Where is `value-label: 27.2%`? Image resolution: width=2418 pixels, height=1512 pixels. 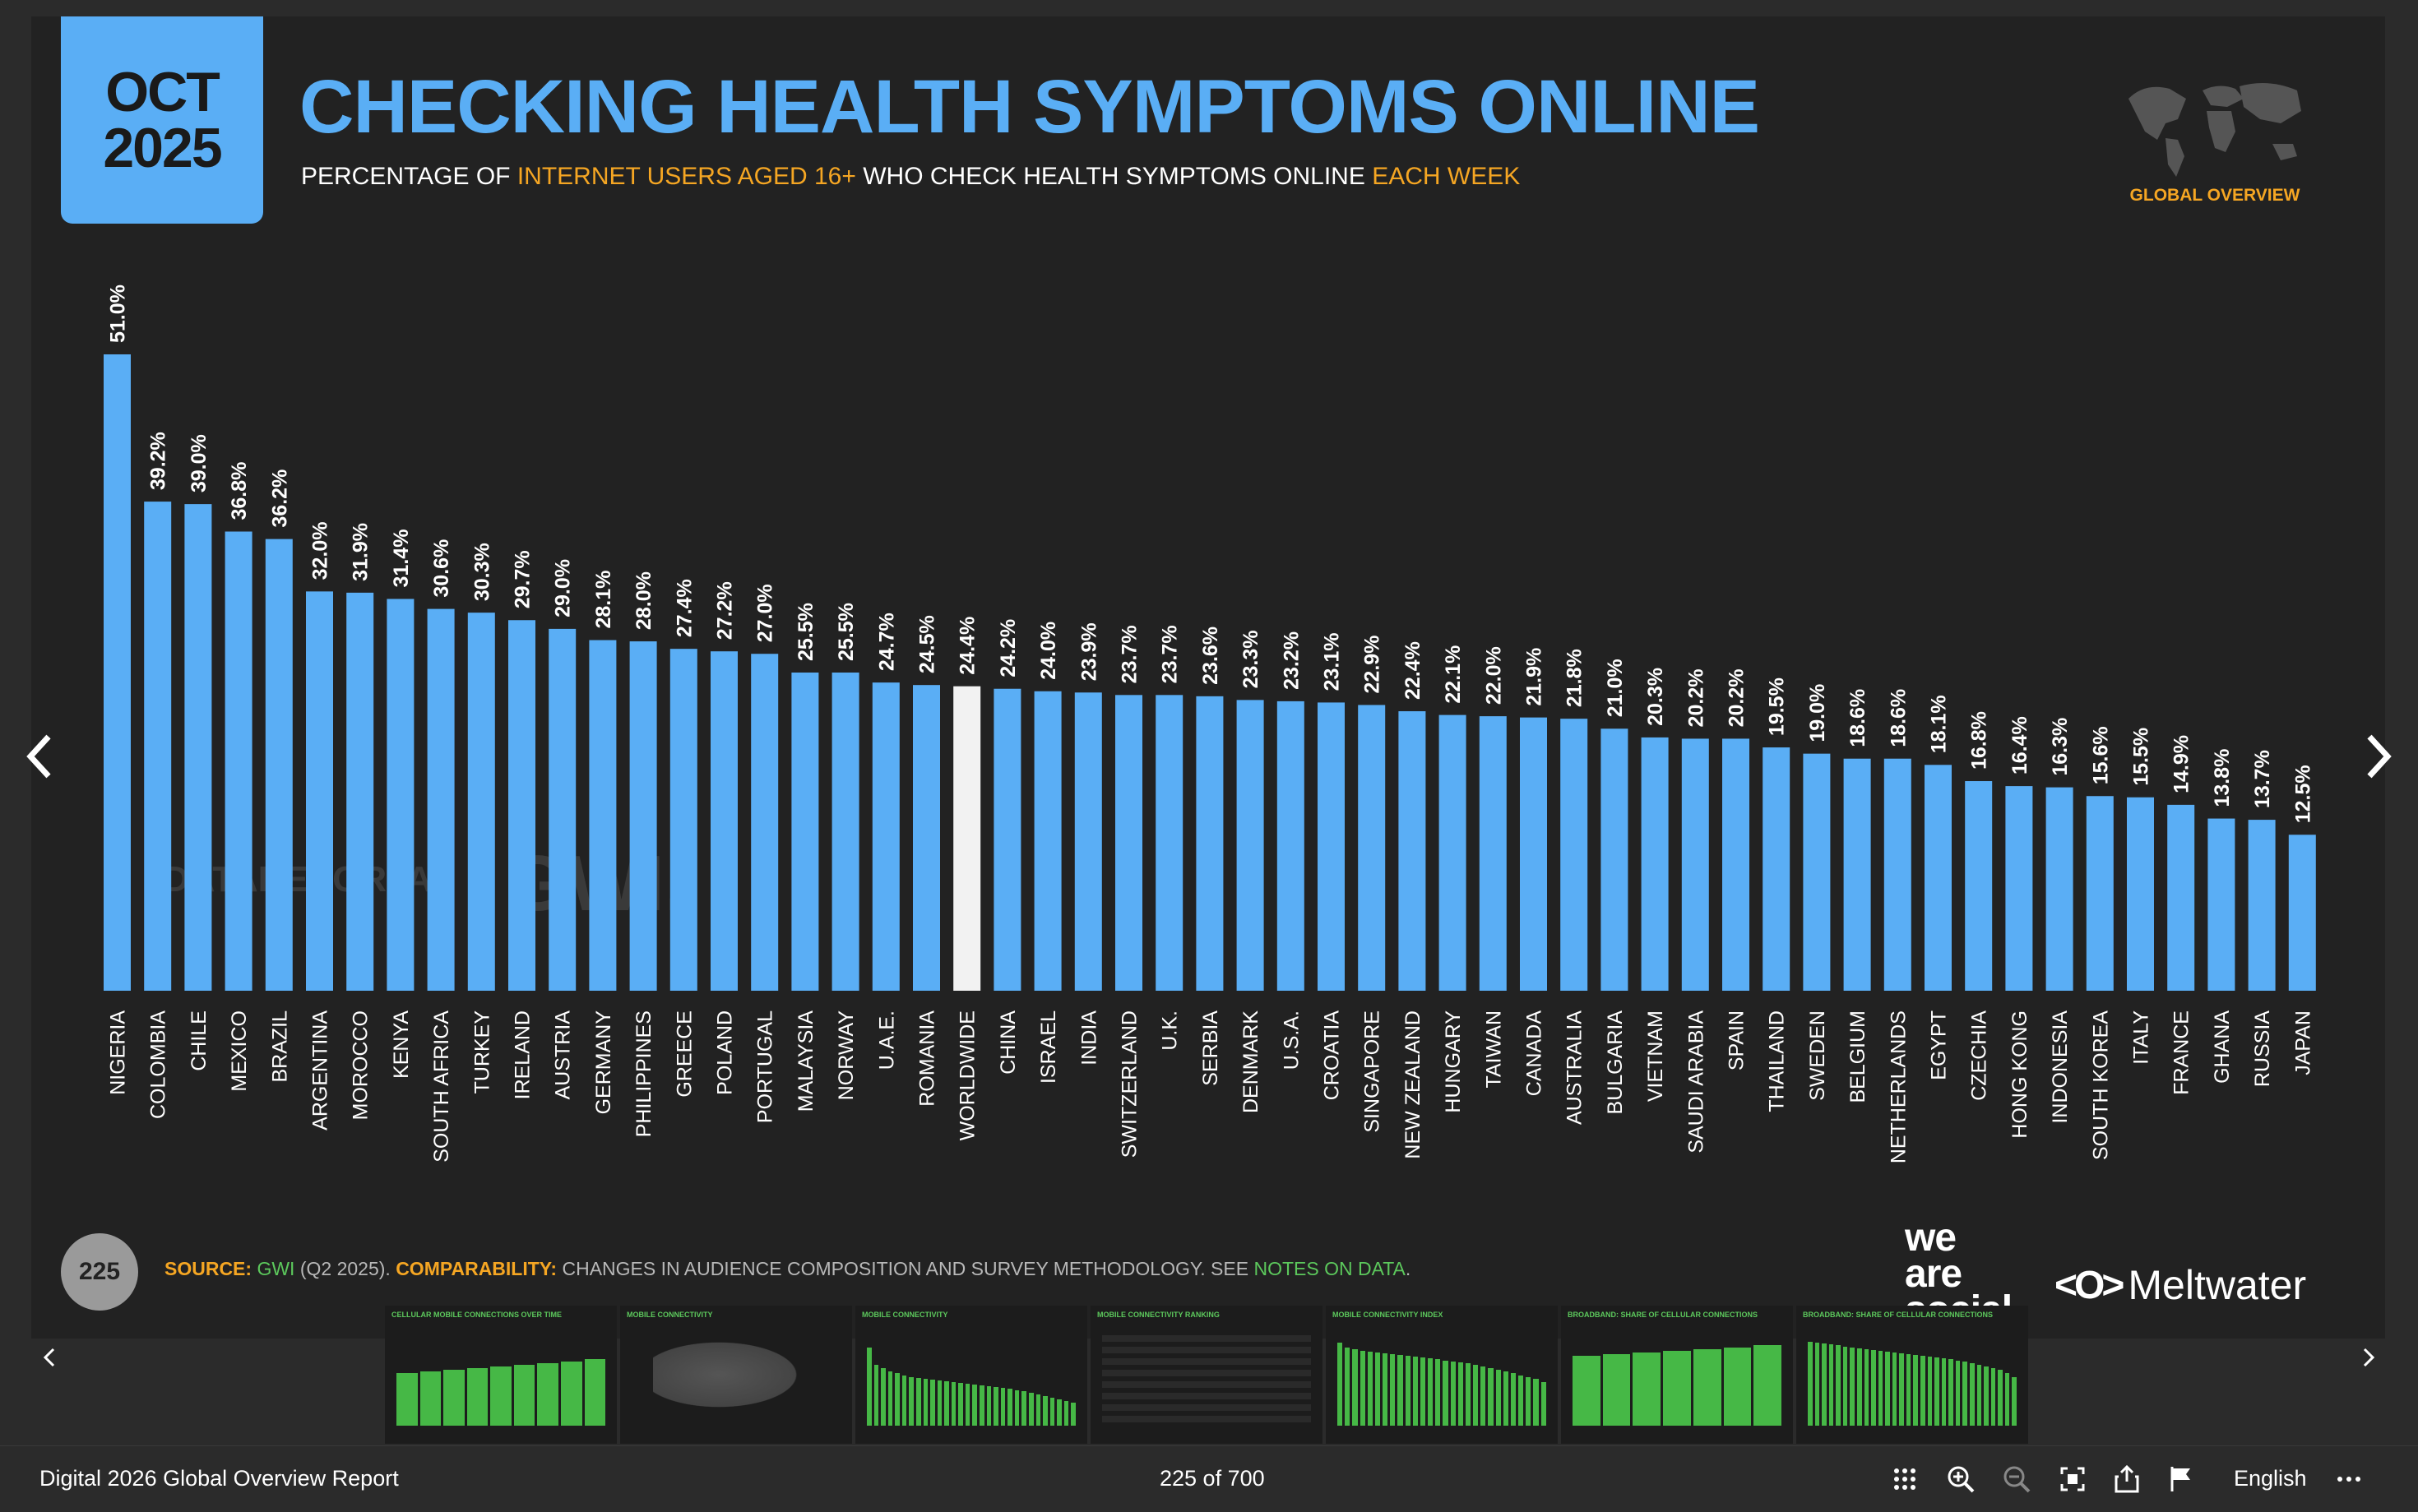
value-label: 27.2% is located at coordinates (725, 610).